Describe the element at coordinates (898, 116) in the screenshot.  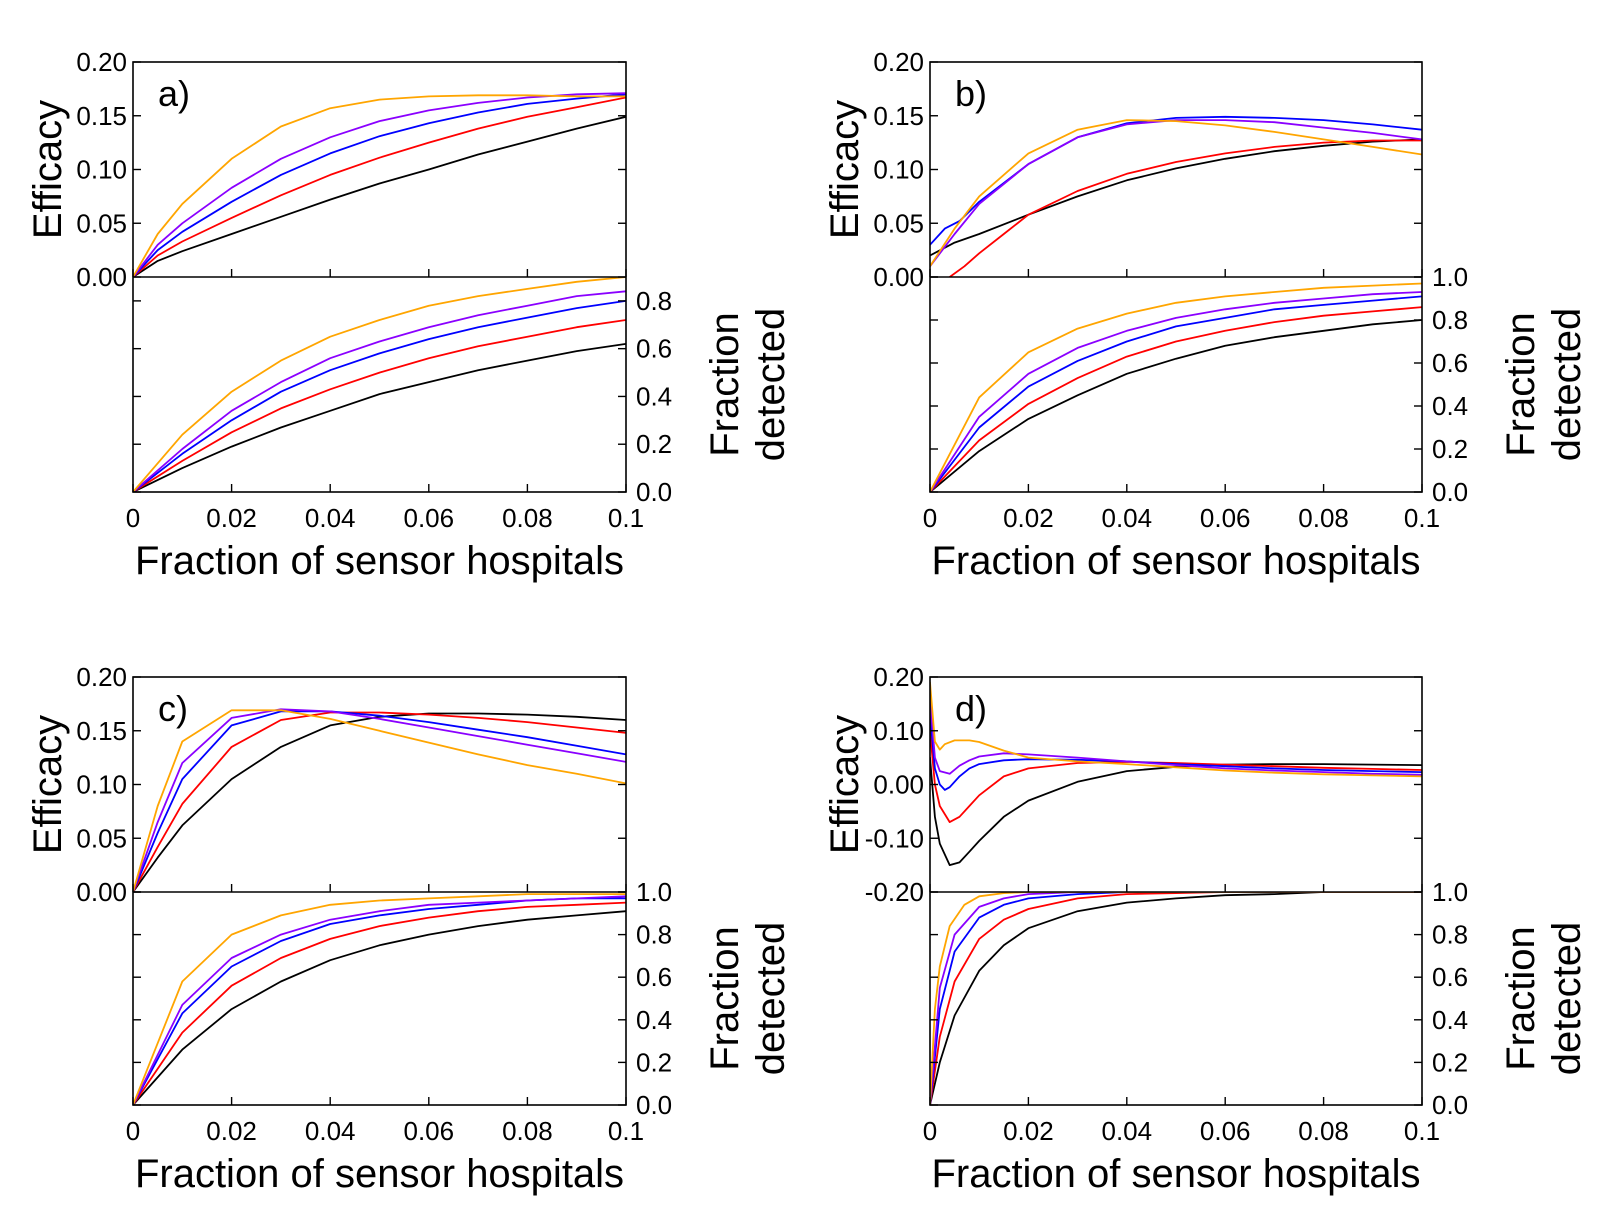
I see `efficacy-ytick-label: 0.15` at that location.